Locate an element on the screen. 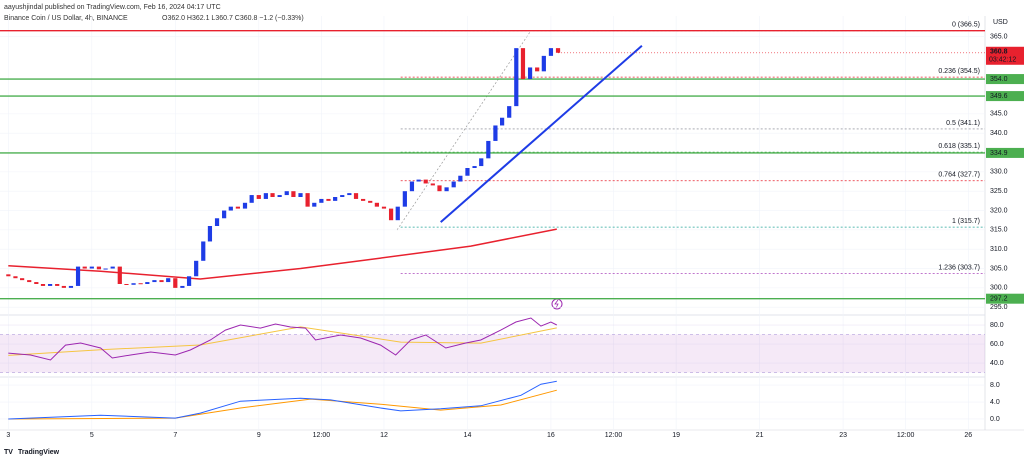 The image size is (1024, 461). fib-label: 0.618 (335.1) is located at coordinates (959, 146).